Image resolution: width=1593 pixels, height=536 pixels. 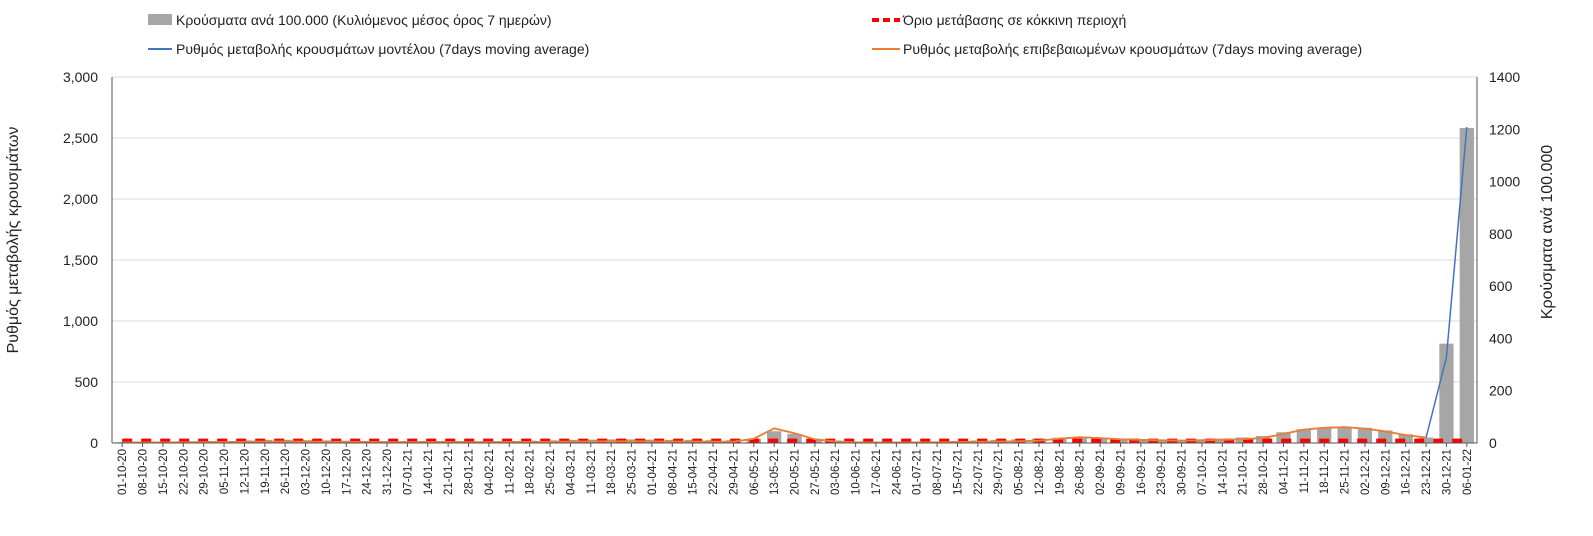 I want to click on x-tick-label: 08-07-21, so click(x=938, y=472).